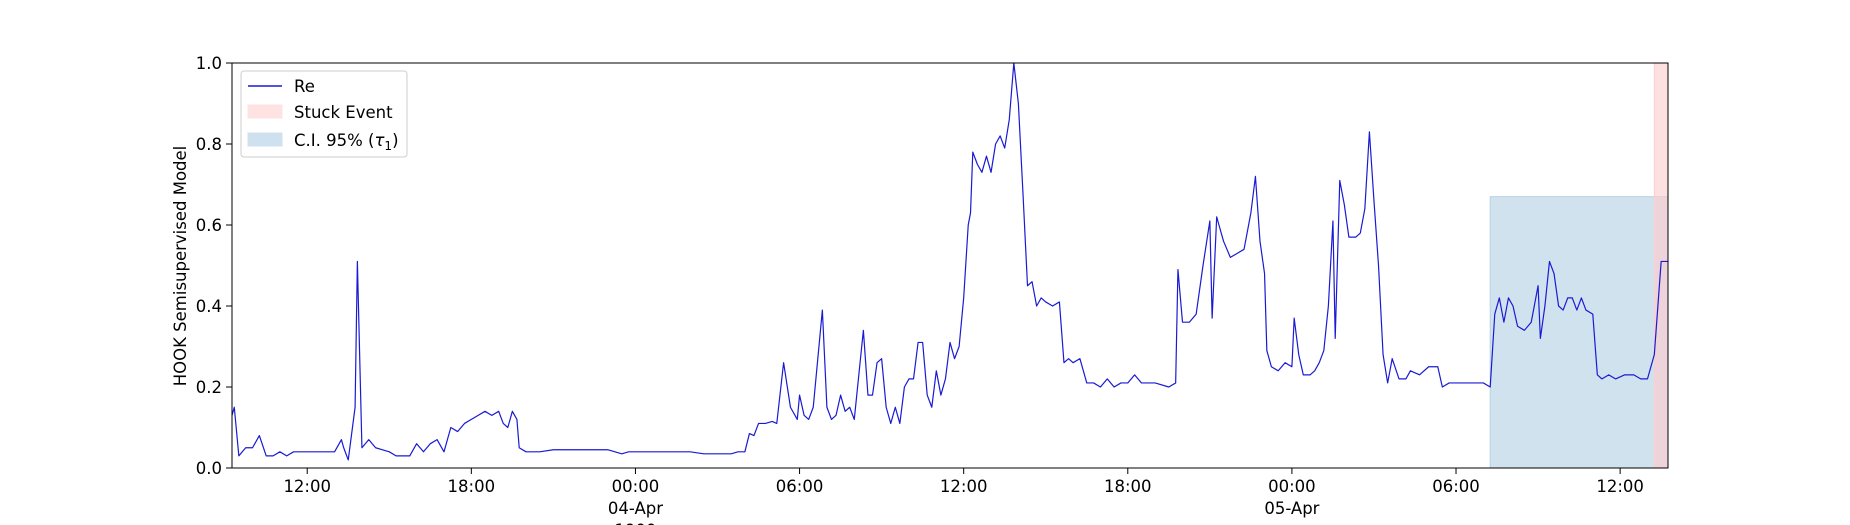  Describe the element at coordinates (304, 86) in the screenshot. I see `legend-label: Re` at that location.